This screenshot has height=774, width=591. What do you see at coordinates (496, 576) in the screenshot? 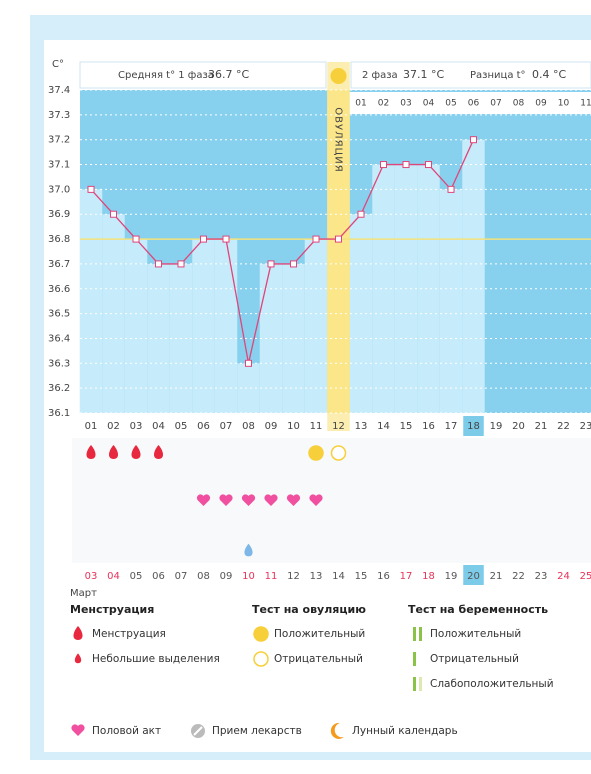
I see `calendar-date: 21` at bounding box center [496, 576].